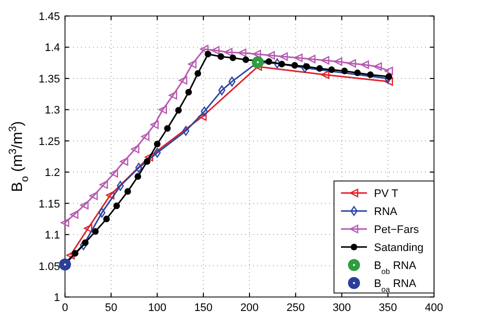 This screenshot has height=320, width=480. Describe the element at coordinates (386, 194) in the screenshot. I see `legend-label: PV T` at that location.